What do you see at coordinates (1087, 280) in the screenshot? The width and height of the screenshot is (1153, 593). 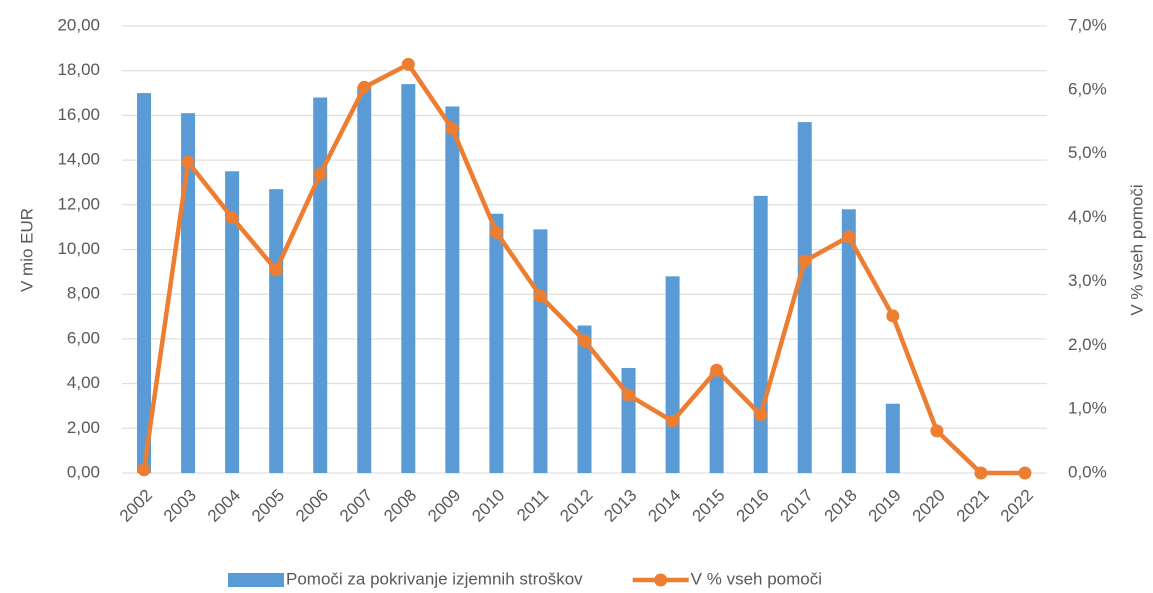 I see `y2-tick-label: 3,0%` at bounding box center [1087, 280].